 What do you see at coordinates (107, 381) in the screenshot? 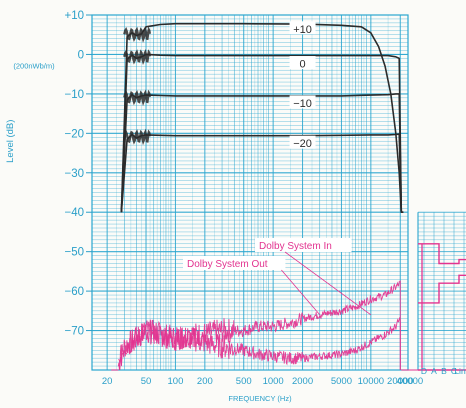
I see `x-tick-label: 20` at bounding box center [107, 381].